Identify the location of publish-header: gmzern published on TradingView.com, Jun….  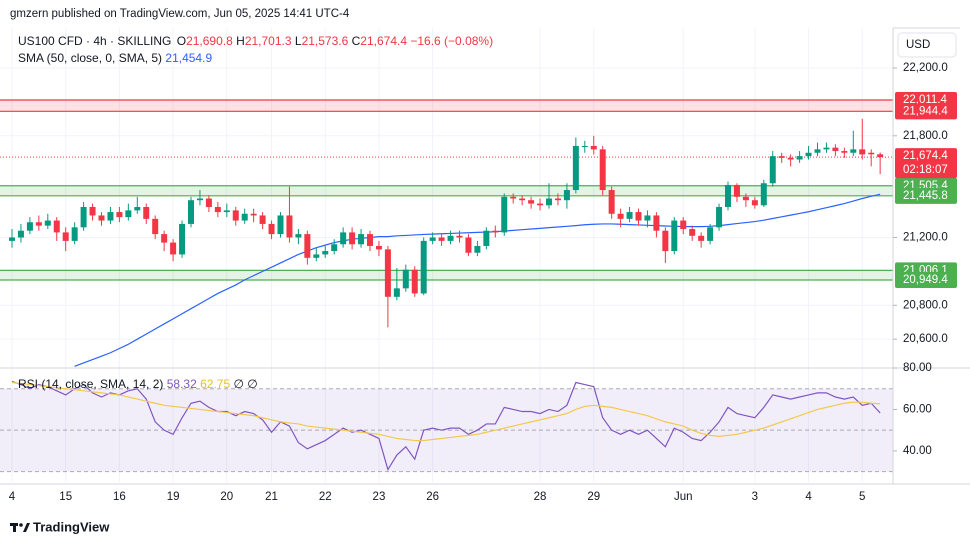
(180, 14).